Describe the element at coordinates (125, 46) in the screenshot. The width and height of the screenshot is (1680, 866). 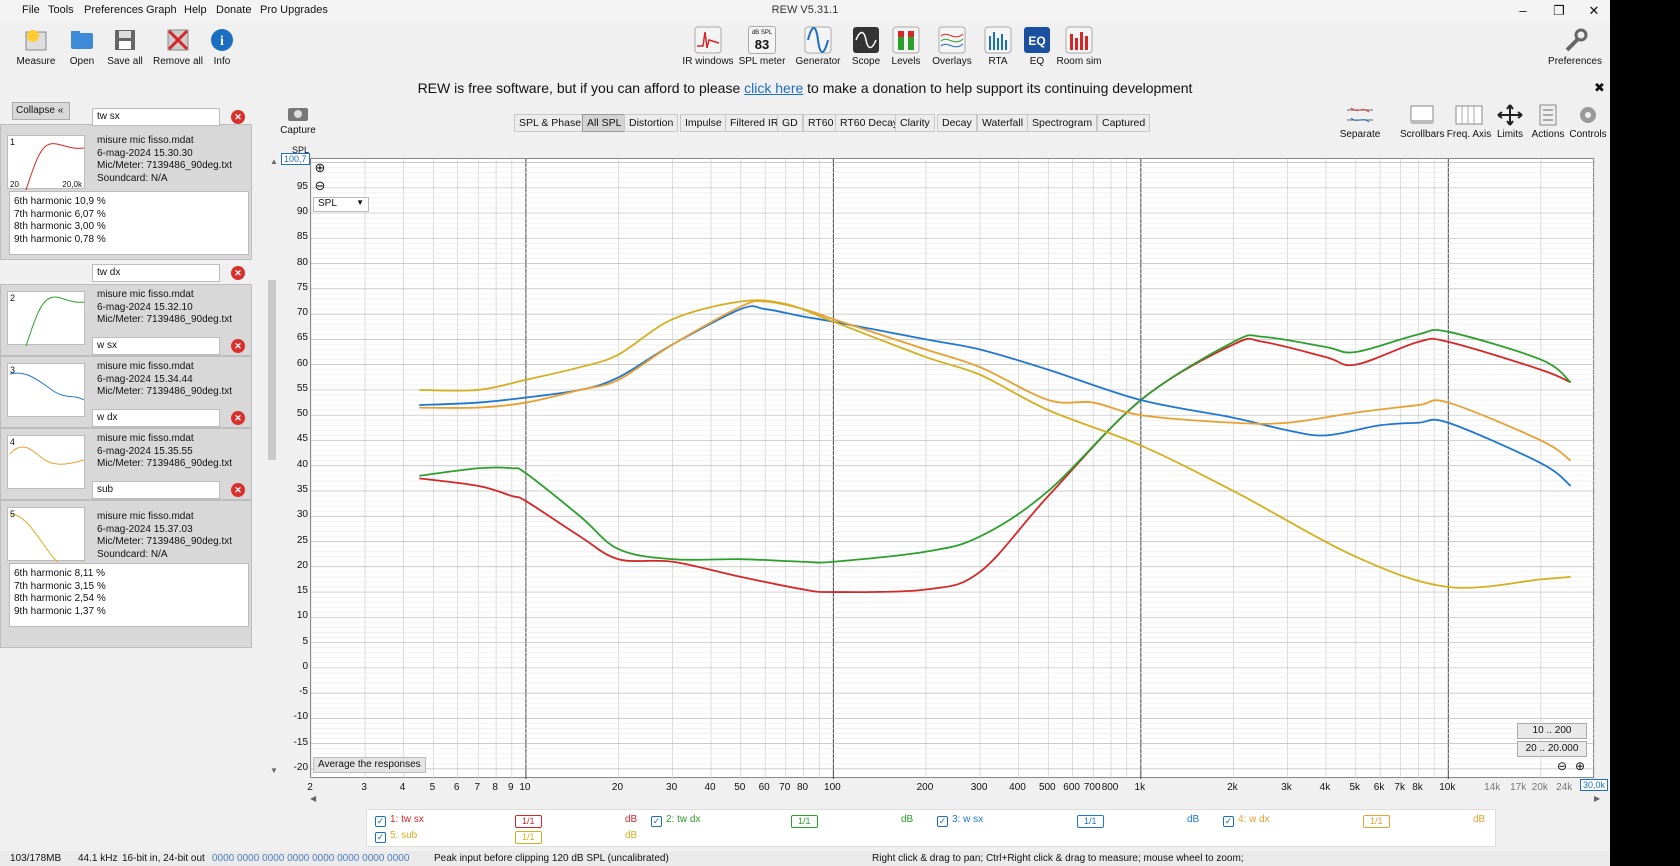
I see `save-all-button: Save all` at that location.